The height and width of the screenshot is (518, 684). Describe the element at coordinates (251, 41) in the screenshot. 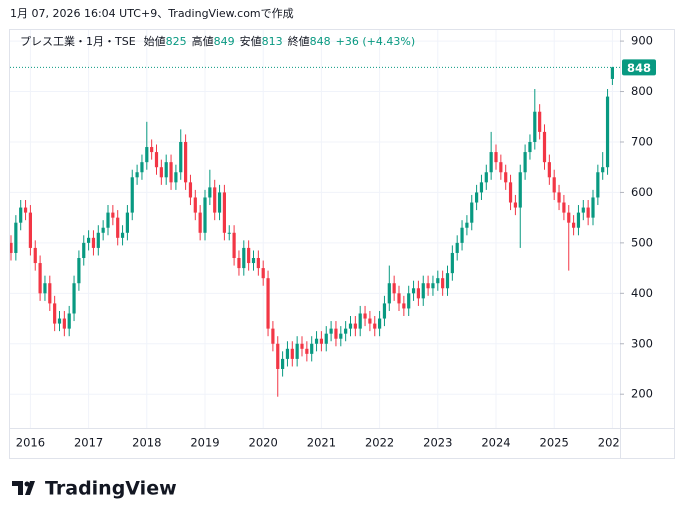

I see `legend-label: 安値` at that location.